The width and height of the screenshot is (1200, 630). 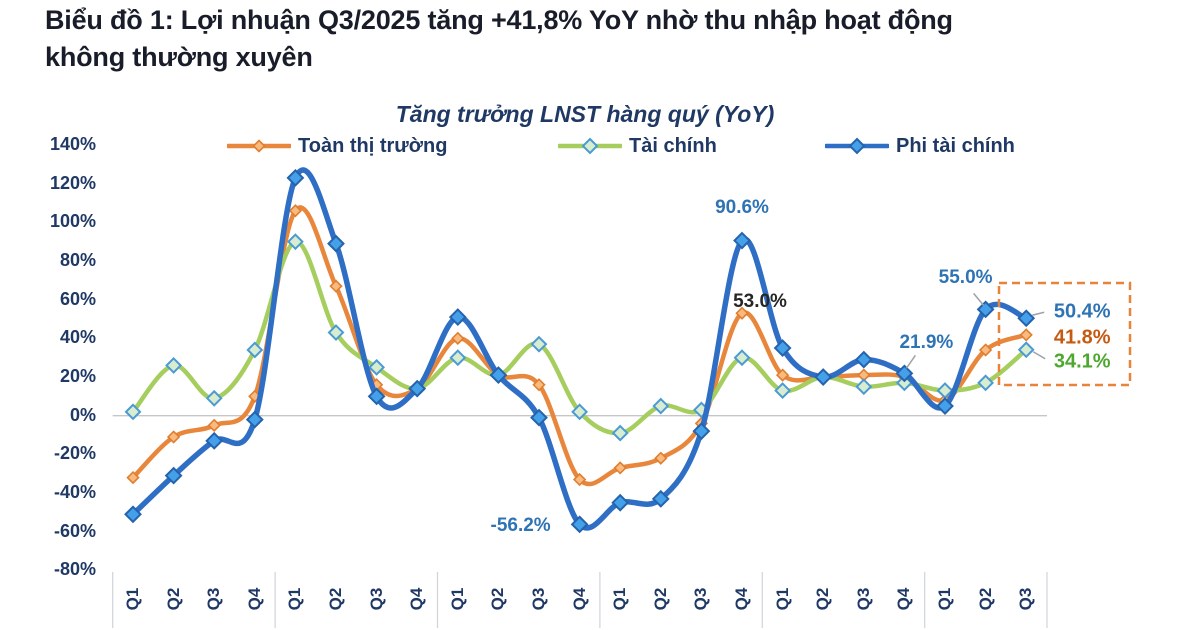 I want to click on y-tick-label: 140%, so click(x=72, y=144).